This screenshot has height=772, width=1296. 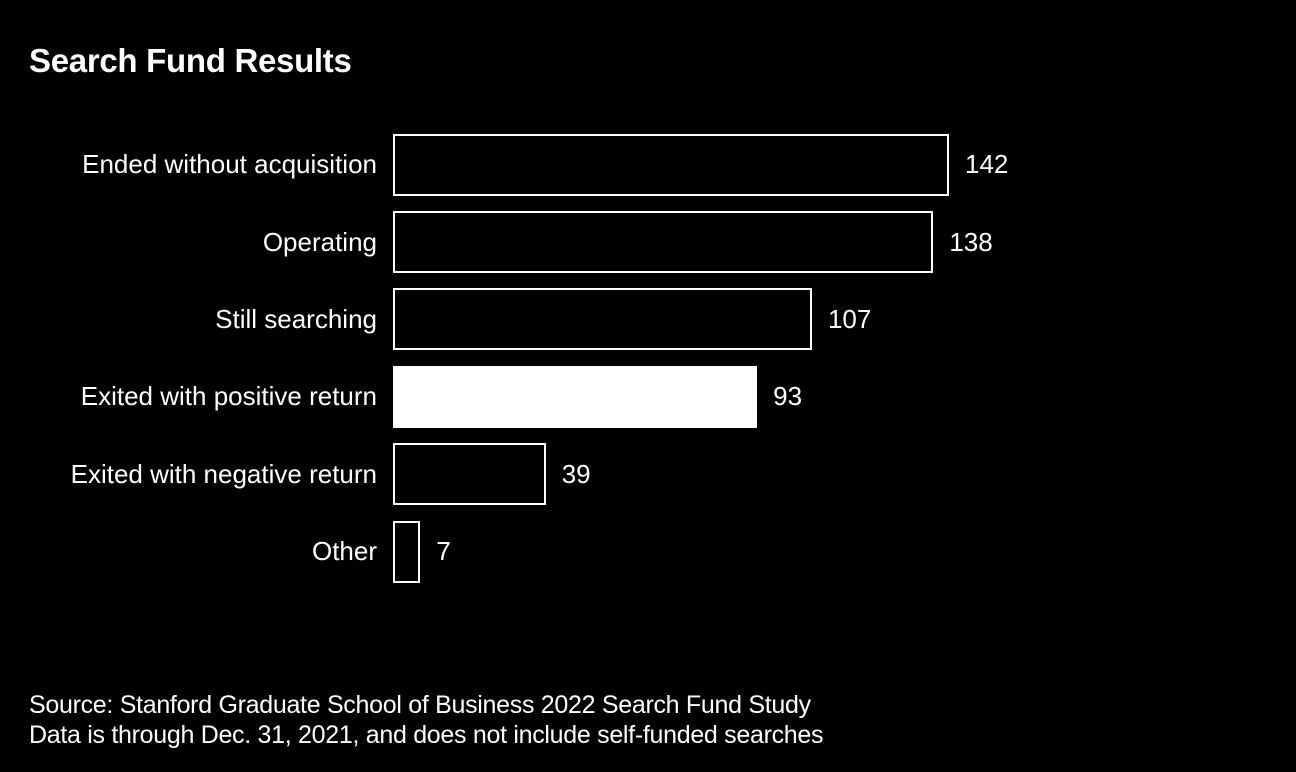 I want to click on chart-row: Operating 138, so click(x=648, y=241).